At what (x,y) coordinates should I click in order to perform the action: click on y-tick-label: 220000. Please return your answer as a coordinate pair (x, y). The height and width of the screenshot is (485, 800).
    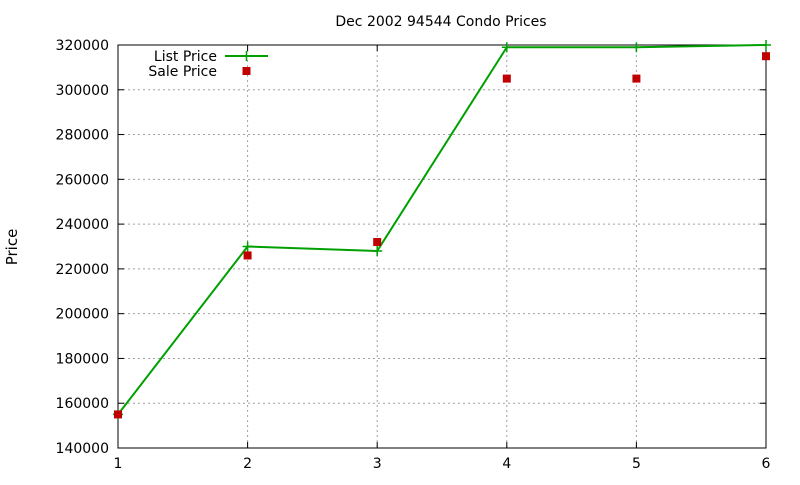
    Looking at the image, I should click on (82, 270).